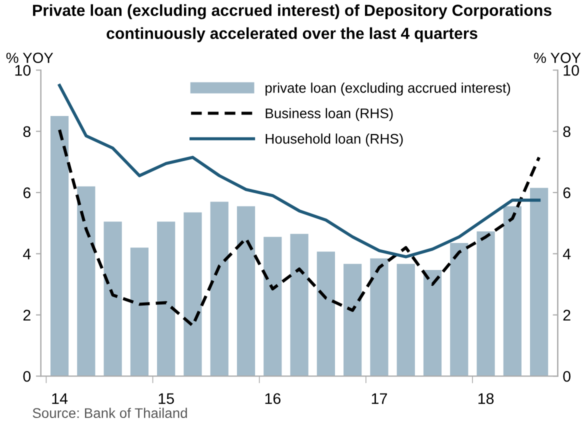 The image size is (584, 425). I want to click on y-tick-label: 2, so click(26, 315).